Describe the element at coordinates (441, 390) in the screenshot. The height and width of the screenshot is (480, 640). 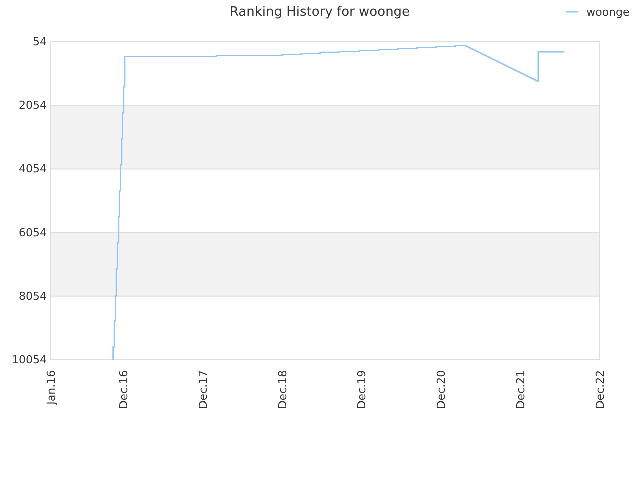
I see `x-tick-label: Dec.20` at that location.